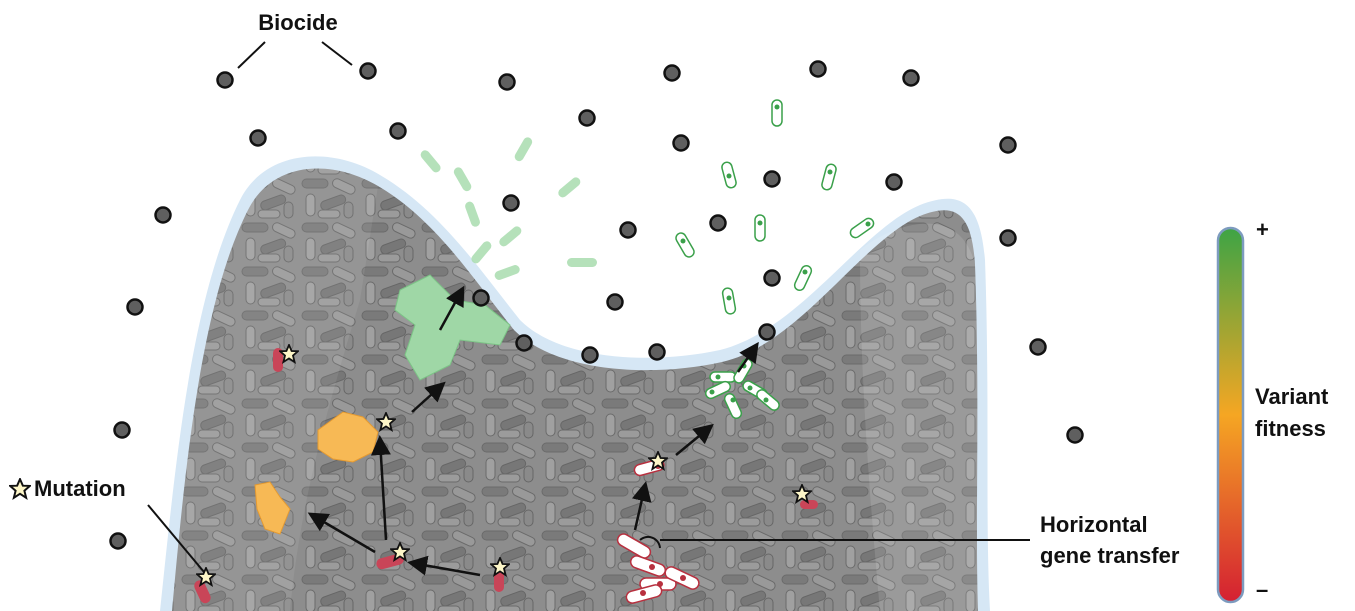 The width and height of the screenshot is (1355, 611). Describe the element at coordinates (1290, 428) in the screenshot. I see `fitness-title: fitness` at that location.